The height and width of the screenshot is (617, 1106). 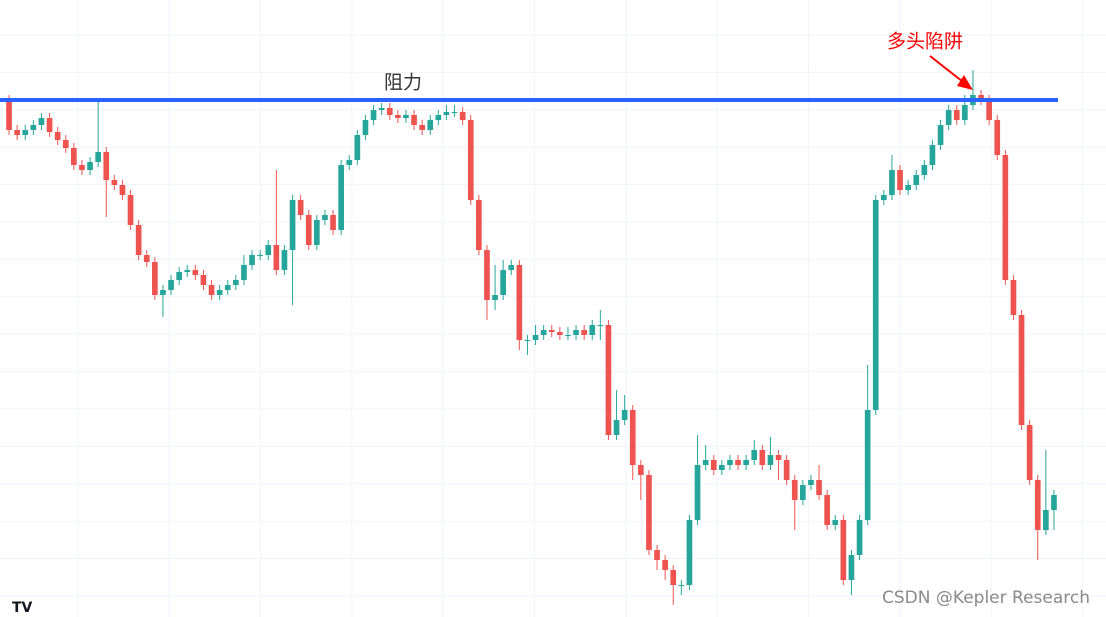 I want to click on overlay: 阻力 多头陷阱, so click(x=529, y=66).